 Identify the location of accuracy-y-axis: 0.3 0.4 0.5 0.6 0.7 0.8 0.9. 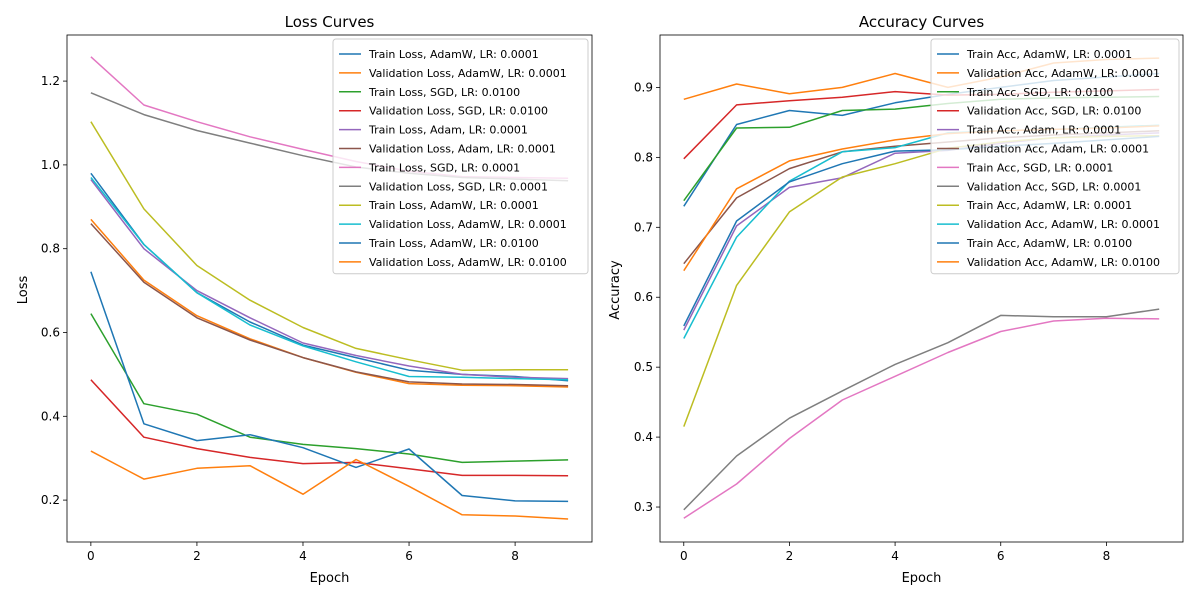
(647, 297).